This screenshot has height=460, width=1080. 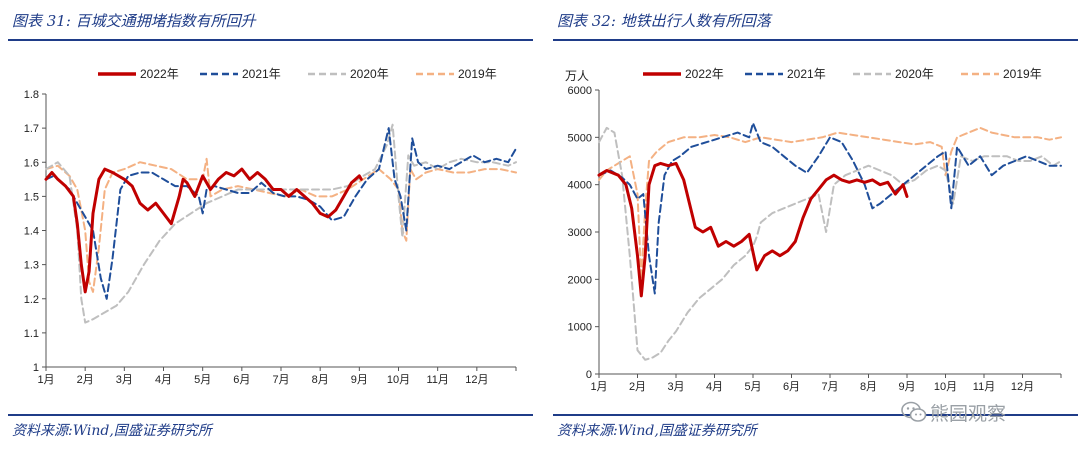 I want to click on y-tick-label: 1.1, so click(x=31, y=334).